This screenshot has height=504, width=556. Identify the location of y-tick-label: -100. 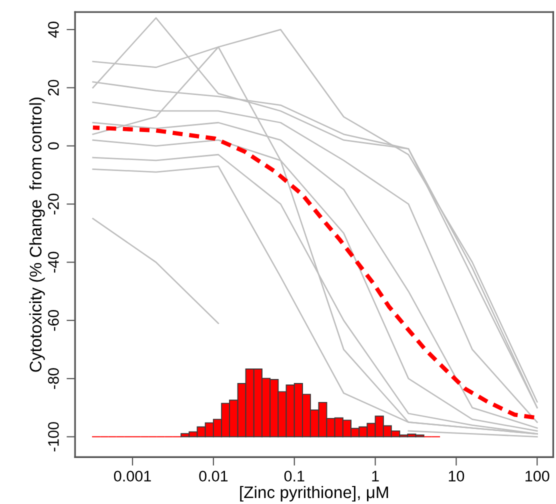
(53, 437).